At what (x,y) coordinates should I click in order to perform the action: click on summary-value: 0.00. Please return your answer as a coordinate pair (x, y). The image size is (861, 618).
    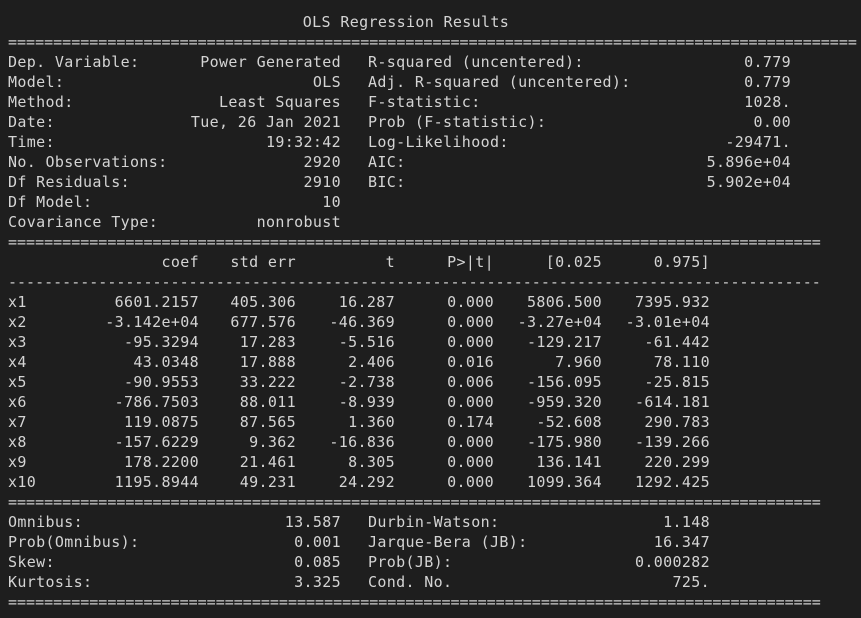
    Looking at the image, I should click on (772, 122).